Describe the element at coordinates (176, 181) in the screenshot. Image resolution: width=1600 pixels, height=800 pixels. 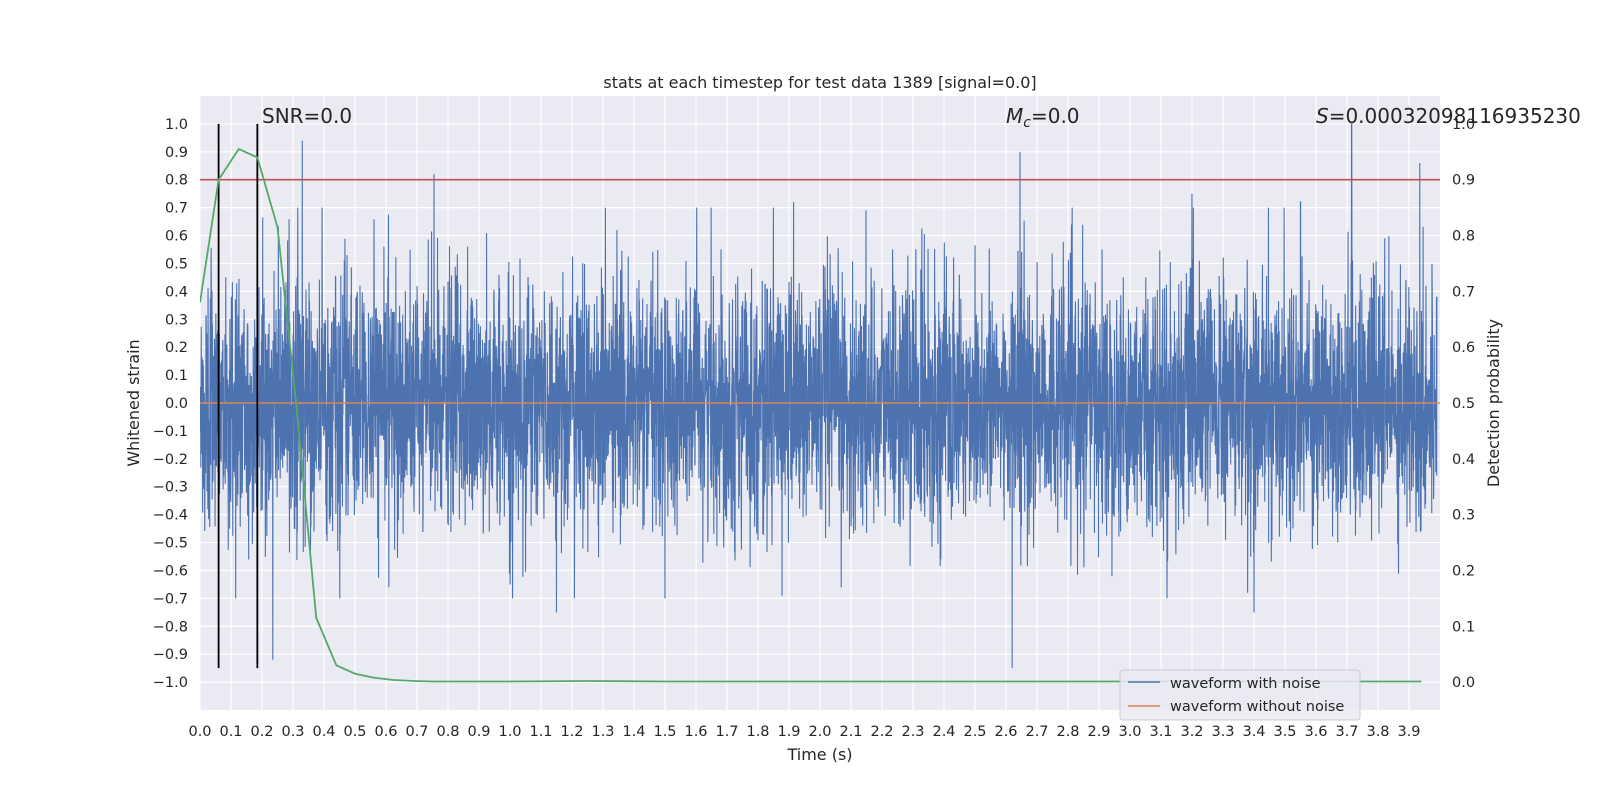
I see `y-tick-label: 0.8` at that location.